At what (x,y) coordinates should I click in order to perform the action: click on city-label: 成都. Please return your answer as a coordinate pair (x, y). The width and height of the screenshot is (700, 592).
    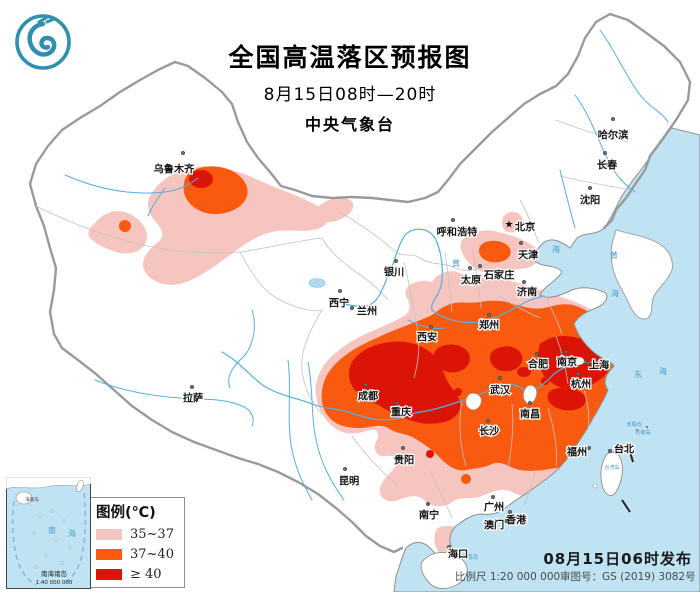
    Looking at the image, I should click on (368, 396).